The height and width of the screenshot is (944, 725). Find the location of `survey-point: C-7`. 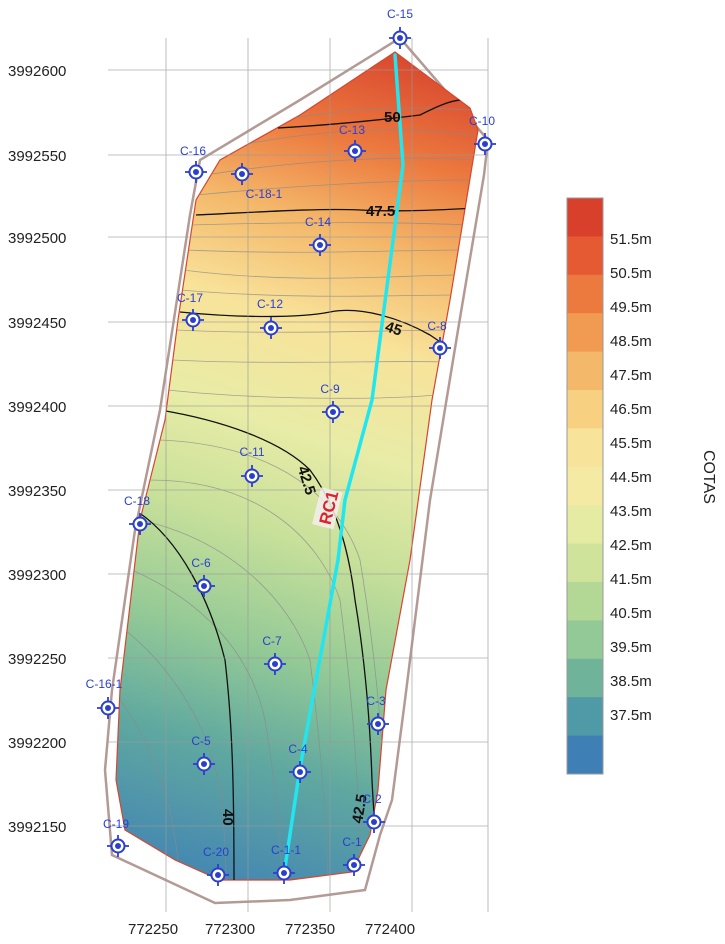

survey-point: C-7 is located at coordinates (274, 654).